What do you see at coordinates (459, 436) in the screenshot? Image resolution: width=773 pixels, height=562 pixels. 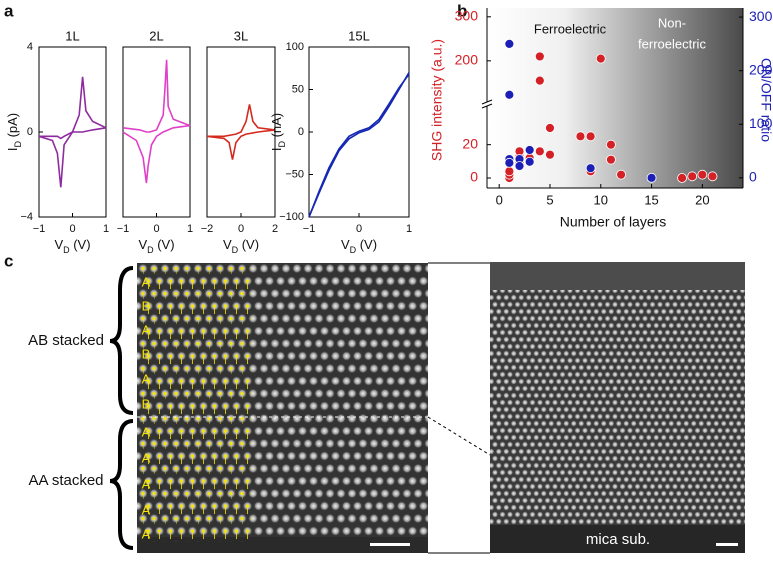 I see `connector` at bounding box center [459, 436].